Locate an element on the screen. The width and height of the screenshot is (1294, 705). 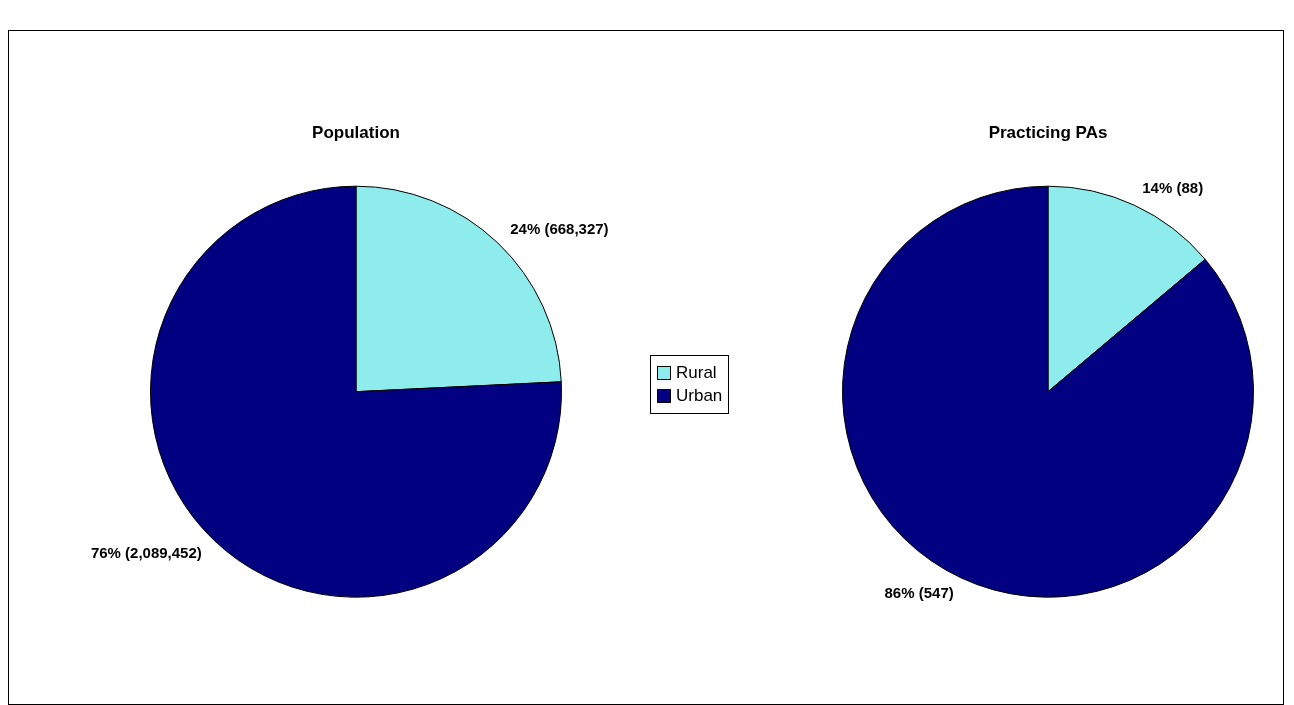
legend-label: Rural is located at coordinates (696, 373).